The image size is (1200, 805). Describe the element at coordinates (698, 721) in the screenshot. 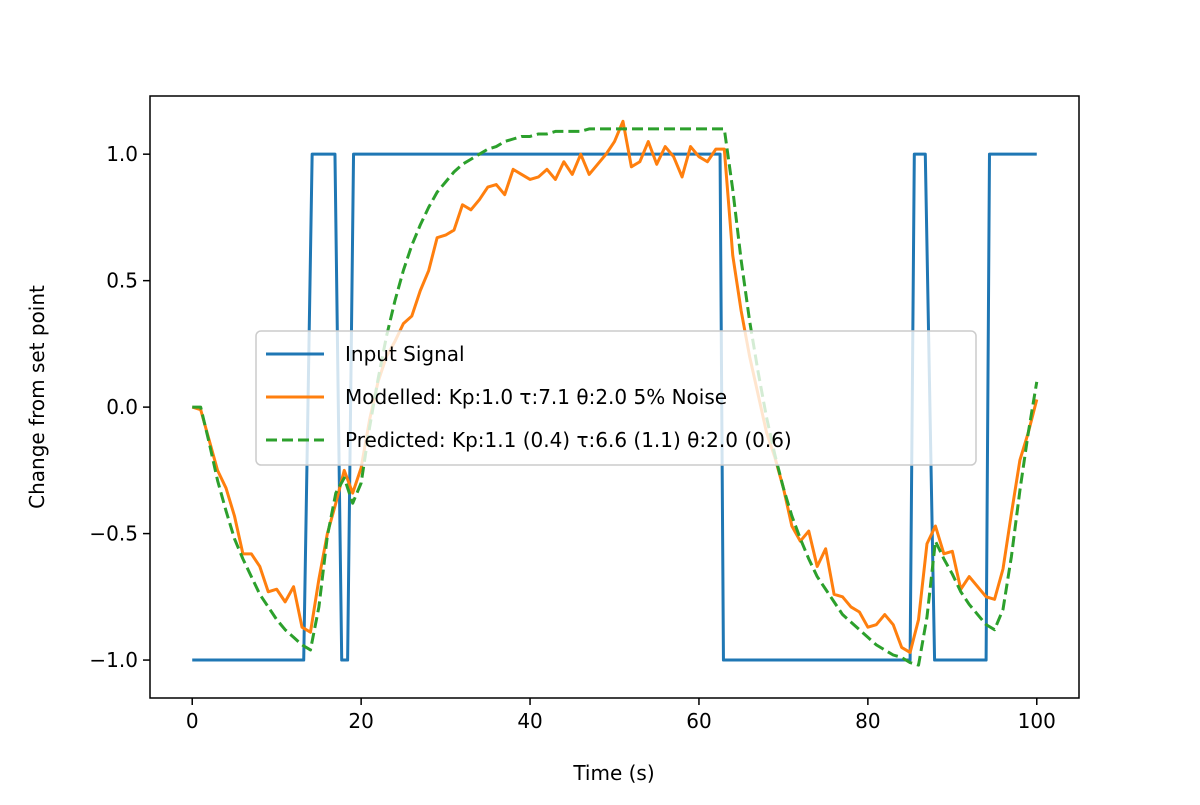

I see `x-tick-label: 60` at that location.